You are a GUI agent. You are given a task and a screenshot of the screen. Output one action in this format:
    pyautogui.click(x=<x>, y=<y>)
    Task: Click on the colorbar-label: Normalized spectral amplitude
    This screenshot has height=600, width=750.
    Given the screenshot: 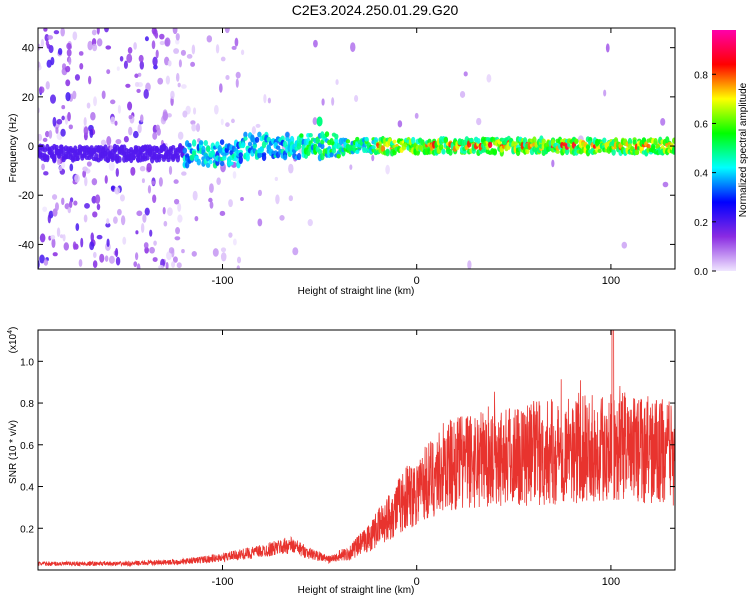 What is the action you would take?
    pyautogui.click(x=743, y=149)
    